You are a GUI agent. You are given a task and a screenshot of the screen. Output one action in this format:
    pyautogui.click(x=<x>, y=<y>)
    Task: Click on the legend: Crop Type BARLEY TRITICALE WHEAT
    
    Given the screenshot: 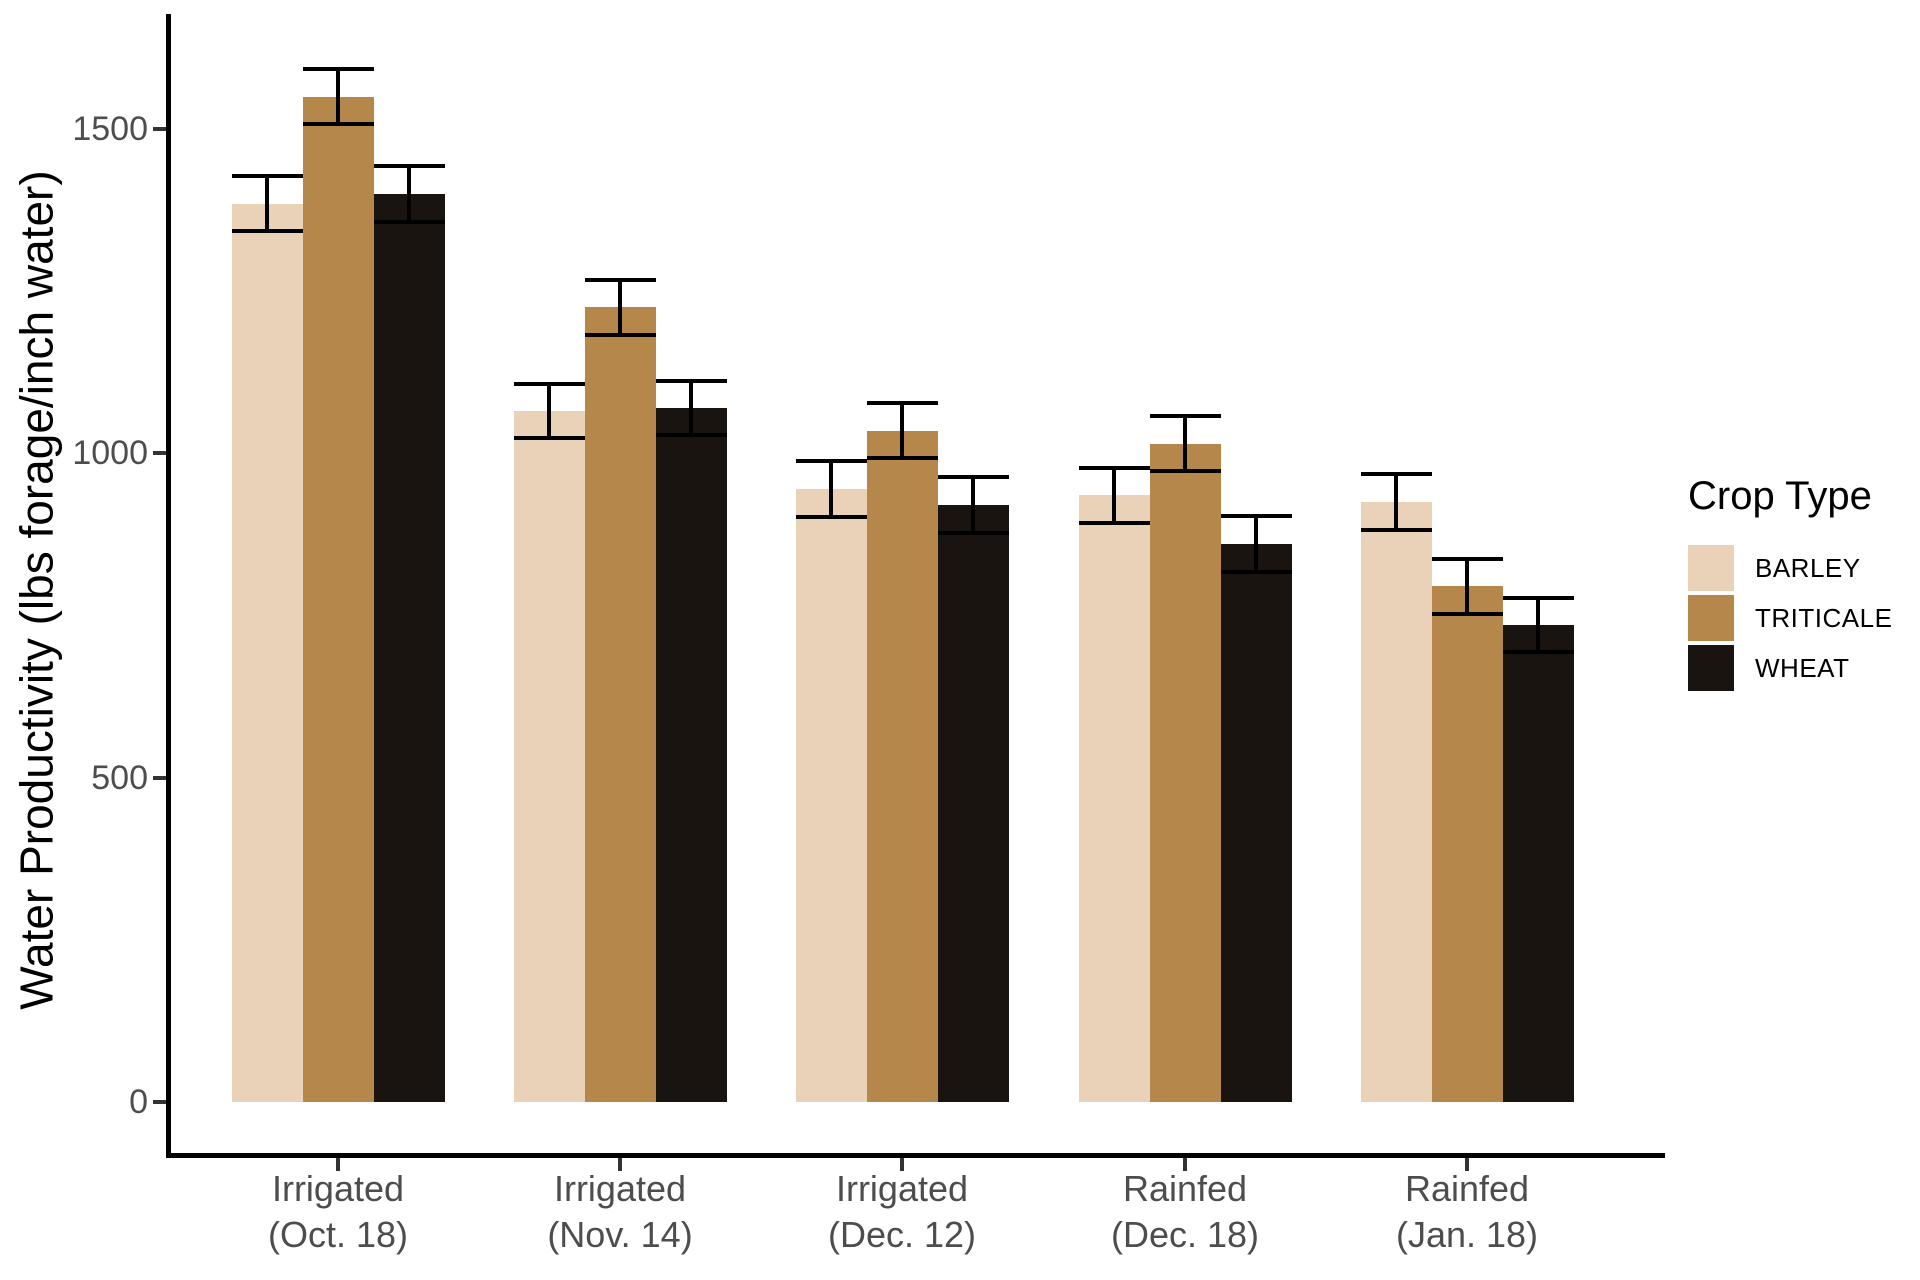 What is the action you would take?
    pyautogui.click(x=1790, y=584)
    